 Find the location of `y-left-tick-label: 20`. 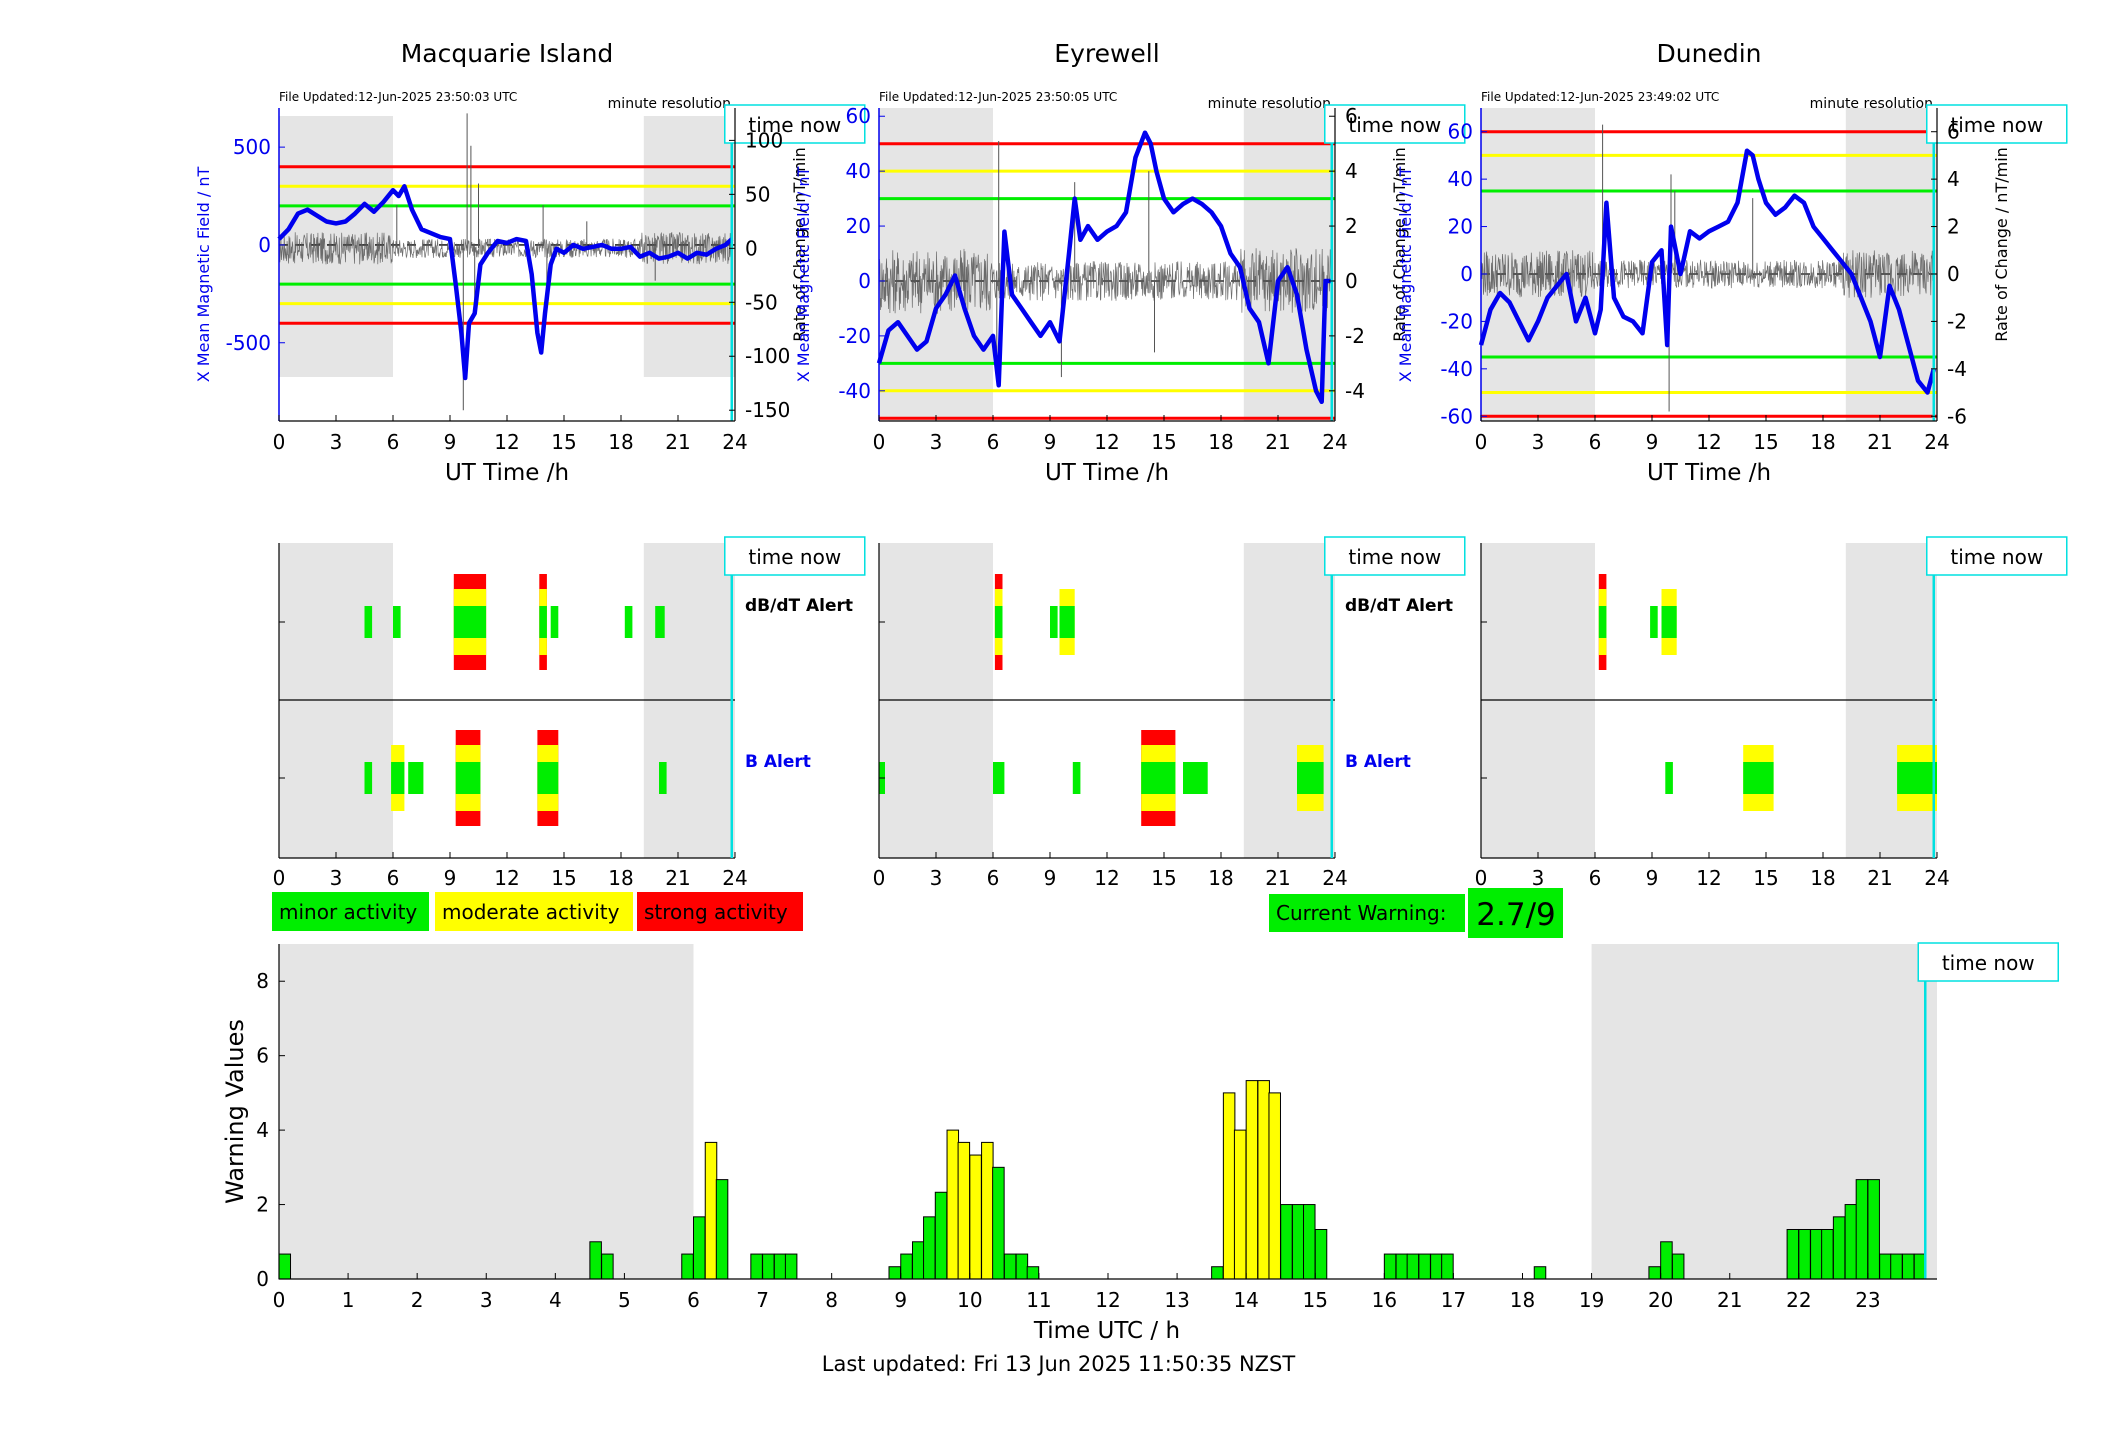

y-left-tick-label: 20 is located at coordinates (858, 226).